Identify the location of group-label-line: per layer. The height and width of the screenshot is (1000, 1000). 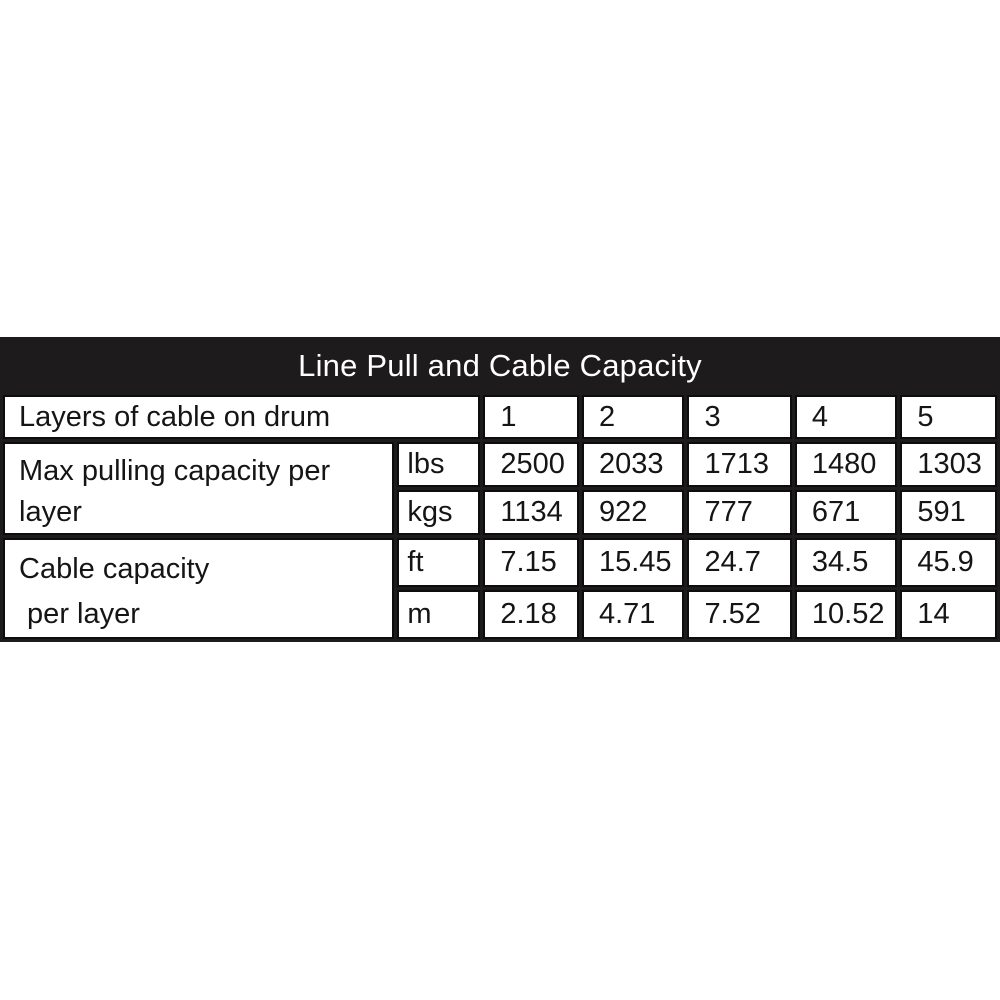
(79, 614).